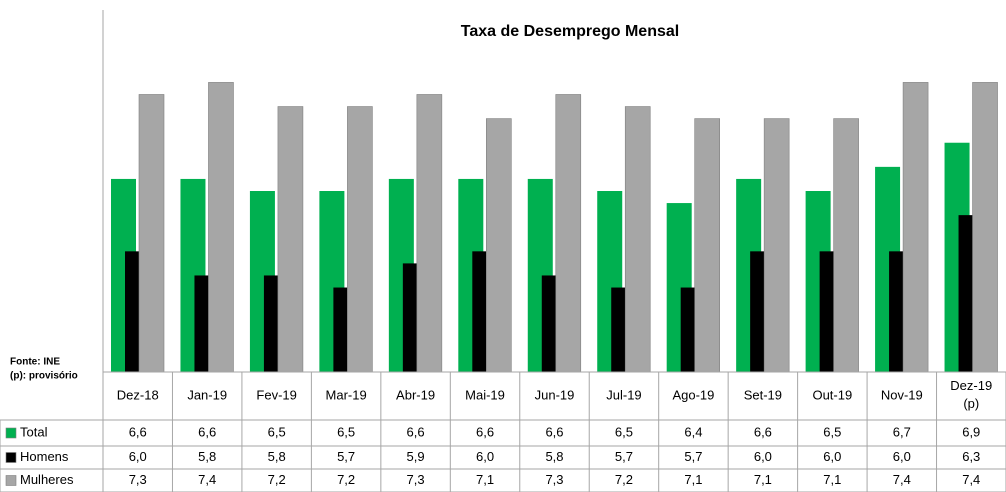 This screenshot has width=1006, height=492. Describe the element at coordinates (138, 394) in the screenshot. I see `category-label: Dez-18` at that location.